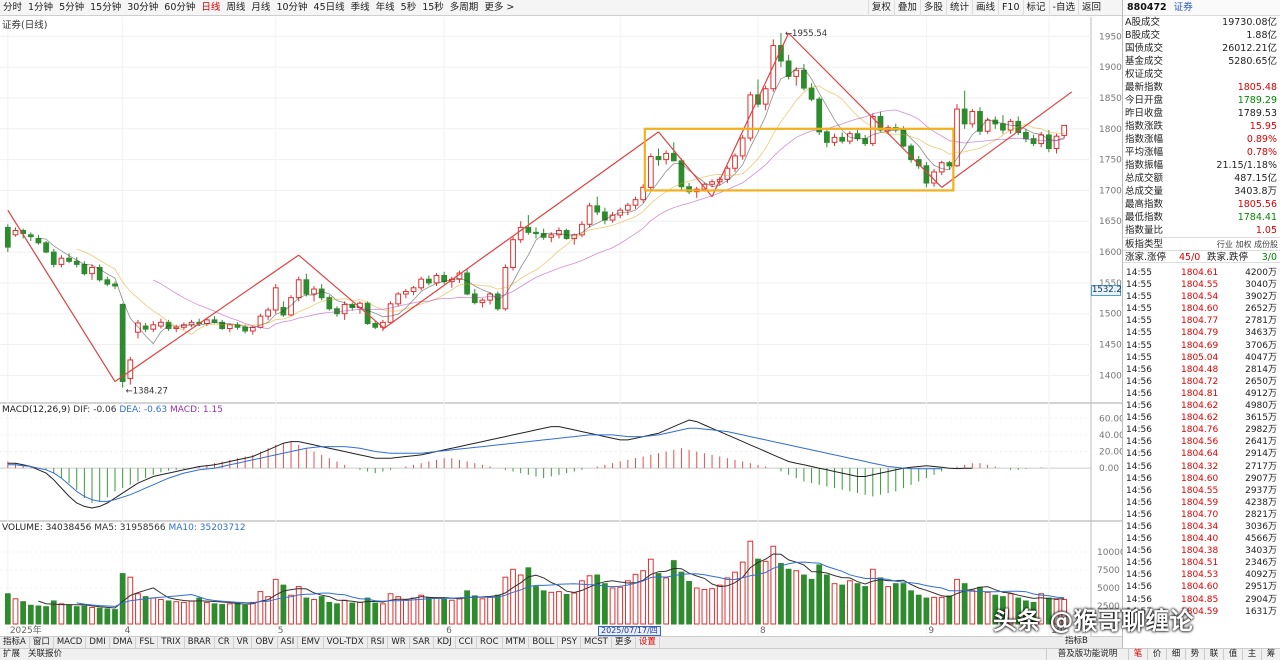 The height and width of the screenshot is (660, 1280). Describe the element at coordinates (932, 8) in the screenshot. I see `tool-2: 多股` at that location.